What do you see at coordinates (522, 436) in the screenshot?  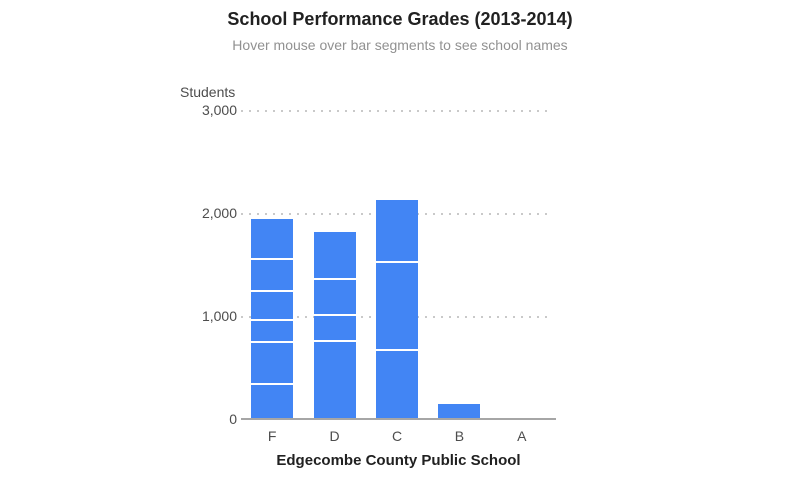 I see `x-category-label-A: A` at bounding box center [522, 436].